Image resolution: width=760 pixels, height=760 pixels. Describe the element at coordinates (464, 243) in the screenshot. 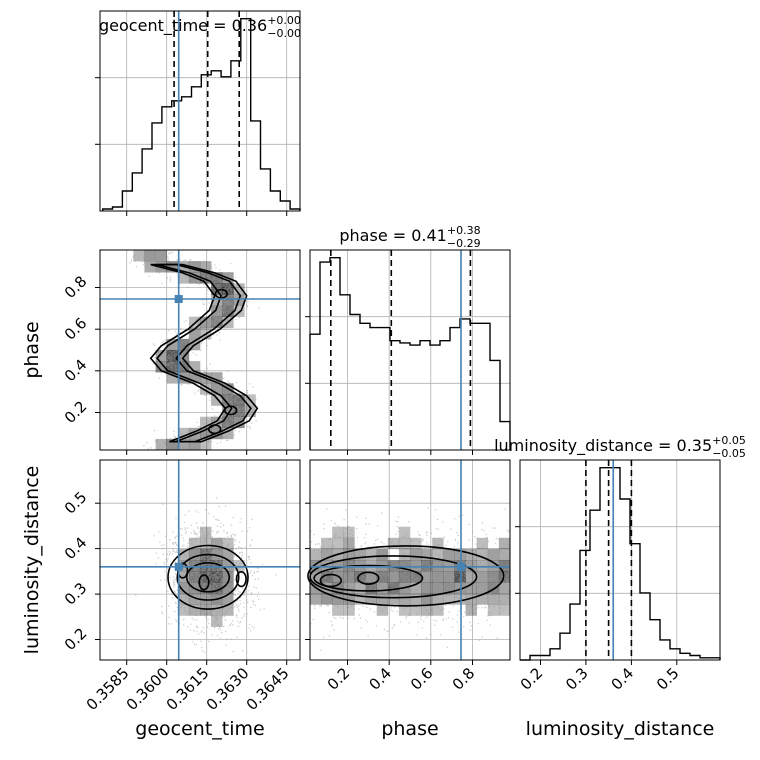

I see `title-minus: −0.29` at that location.